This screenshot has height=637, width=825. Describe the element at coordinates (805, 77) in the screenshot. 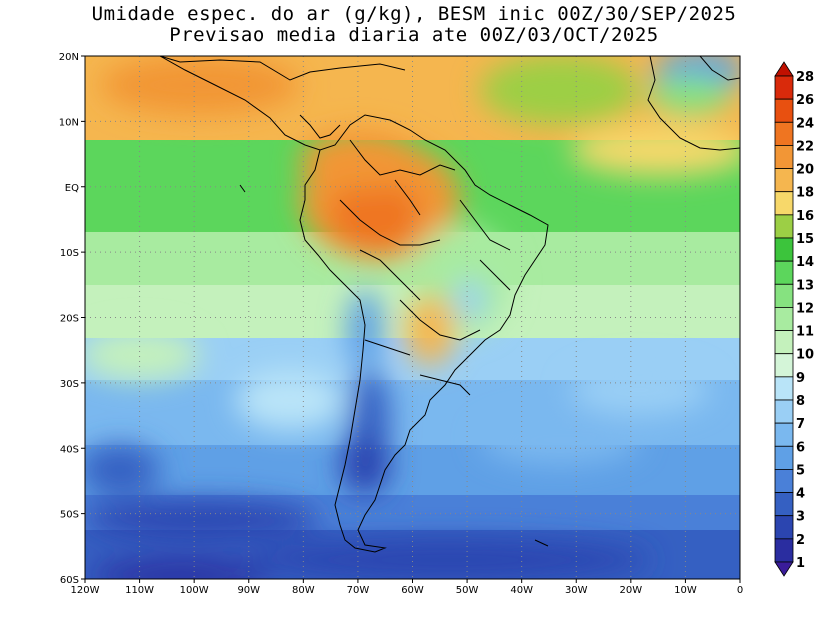

I see `colorbar-label: 28` at that location.